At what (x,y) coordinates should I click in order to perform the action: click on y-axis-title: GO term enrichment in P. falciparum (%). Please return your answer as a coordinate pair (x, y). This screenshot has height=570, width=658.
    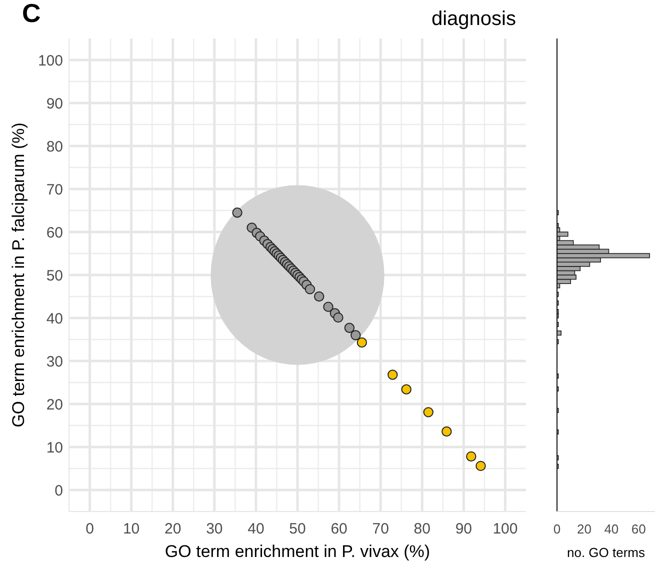
    Looking at the image, I should click on (18, 275).